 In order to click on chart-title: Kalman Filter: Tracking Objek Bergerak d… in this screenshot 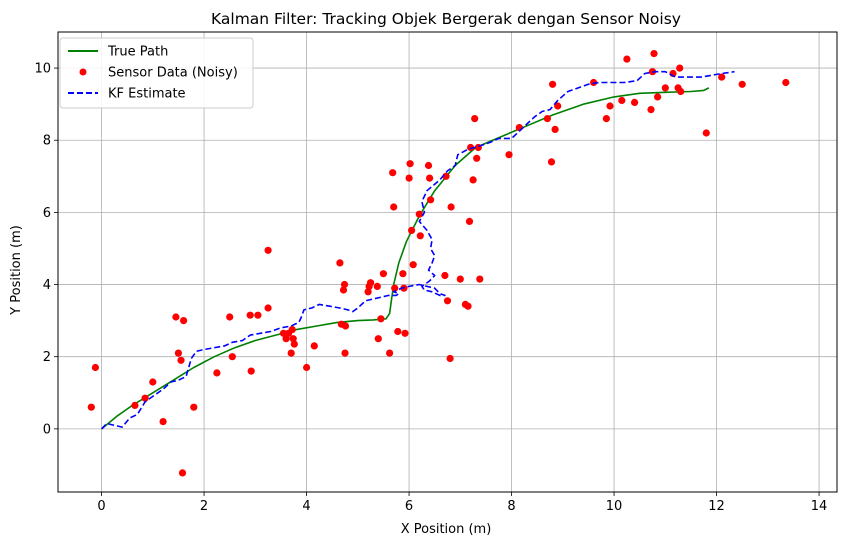, I will do `click(446, 19)`.